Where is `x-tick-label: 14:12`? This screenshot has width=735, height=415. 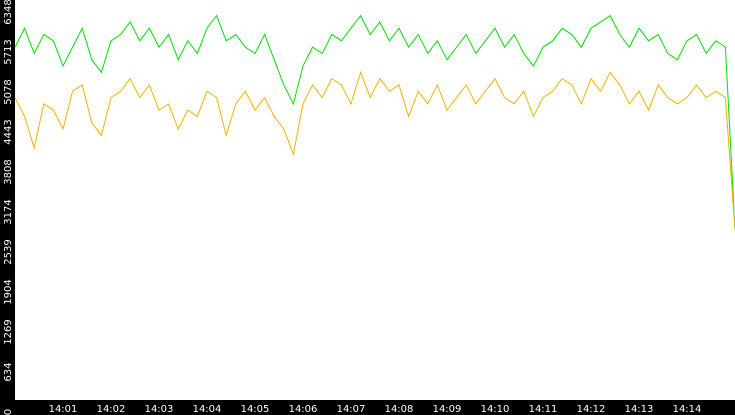 x-tick-label: 14:12 is located at coordinates (591, 409).